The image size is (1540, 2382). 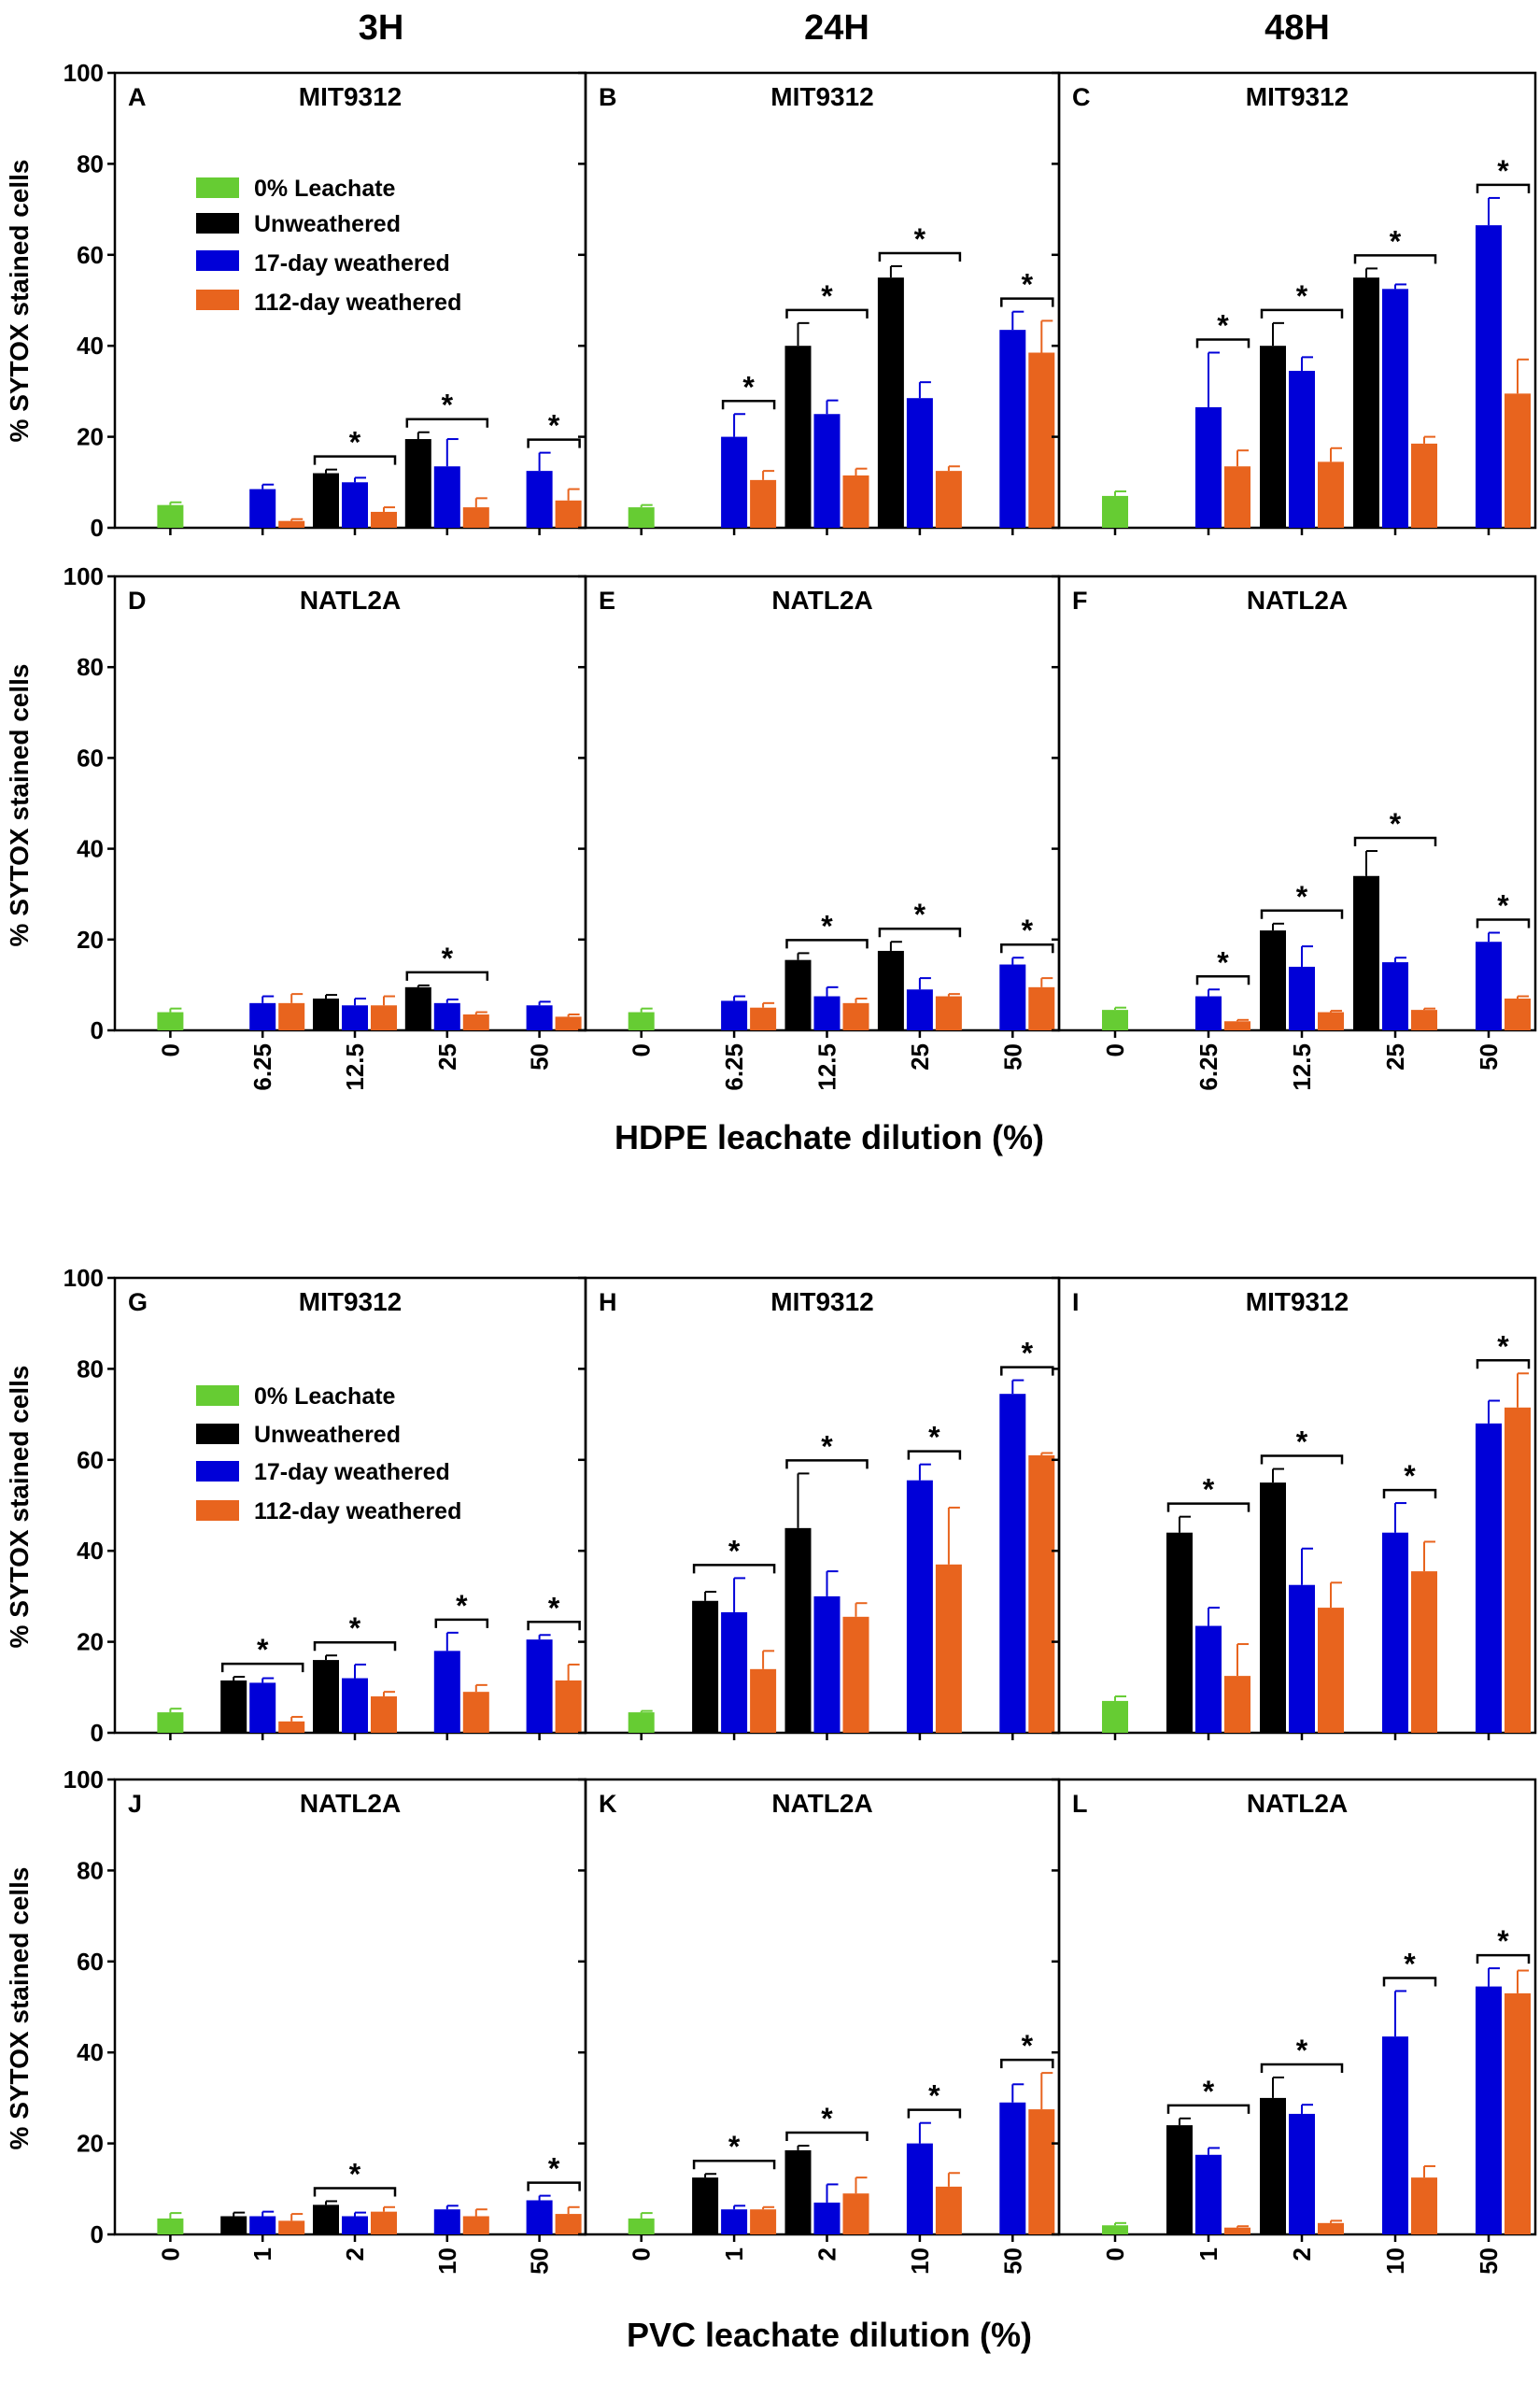 What do you see at coordinates (642, 2254) in the screenshot?
I see `x-tick-label: 0` at bounding box center [642, 2254].